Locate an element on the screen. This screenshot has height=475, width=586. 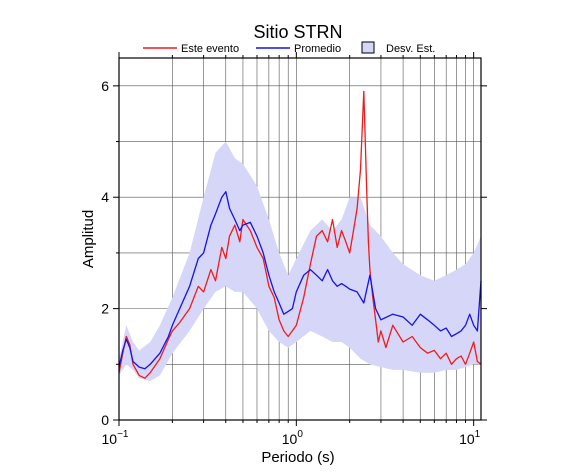
x-tick-label: 10⁻¹ is located at coordinates (115, 438).